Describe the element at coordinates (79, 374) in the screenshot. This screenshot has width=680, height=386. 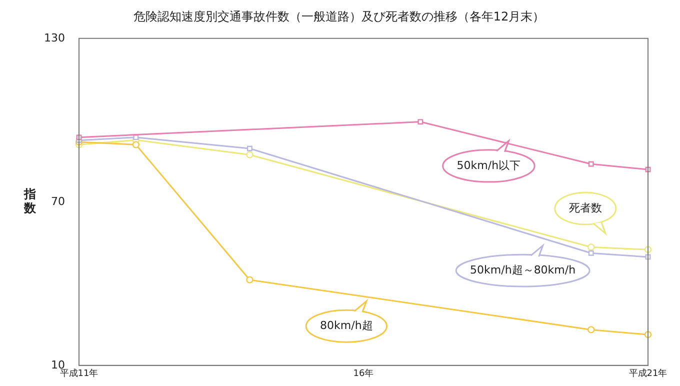
I see `x-tick-label: 平成11年` at that location.